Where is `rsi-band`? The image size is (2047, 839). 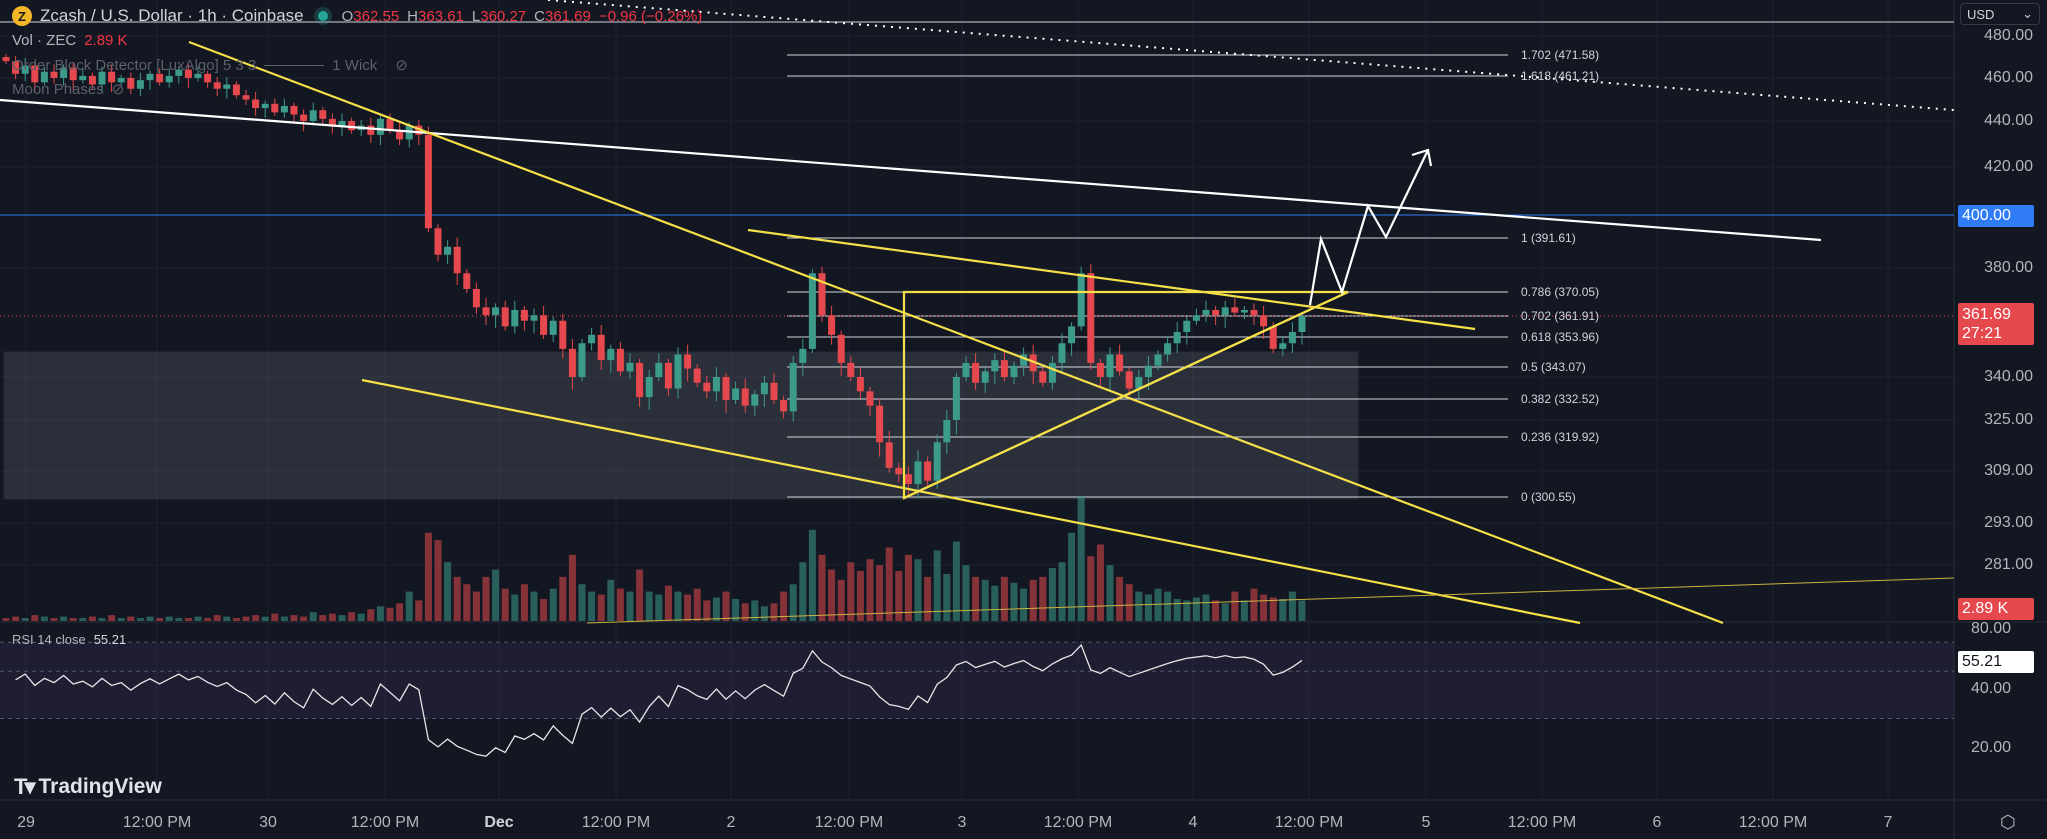
rsi-band is located at coordinates (977, 680).